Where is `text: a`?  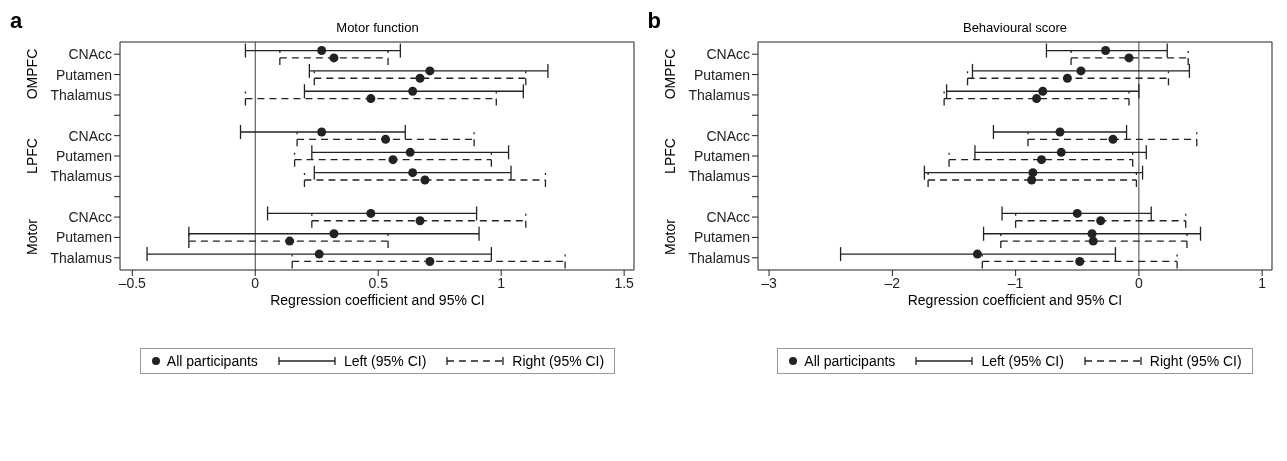 text: a is located at coordinates (16, 21).